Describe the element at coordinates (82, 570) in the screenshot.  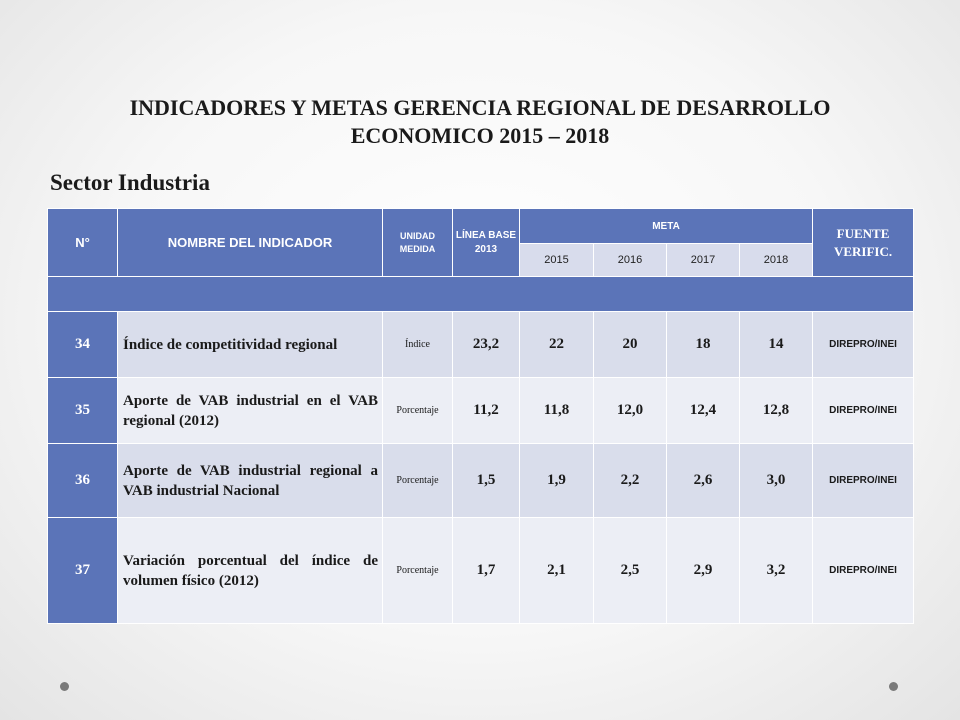
I see `row-number: 37` at that location.